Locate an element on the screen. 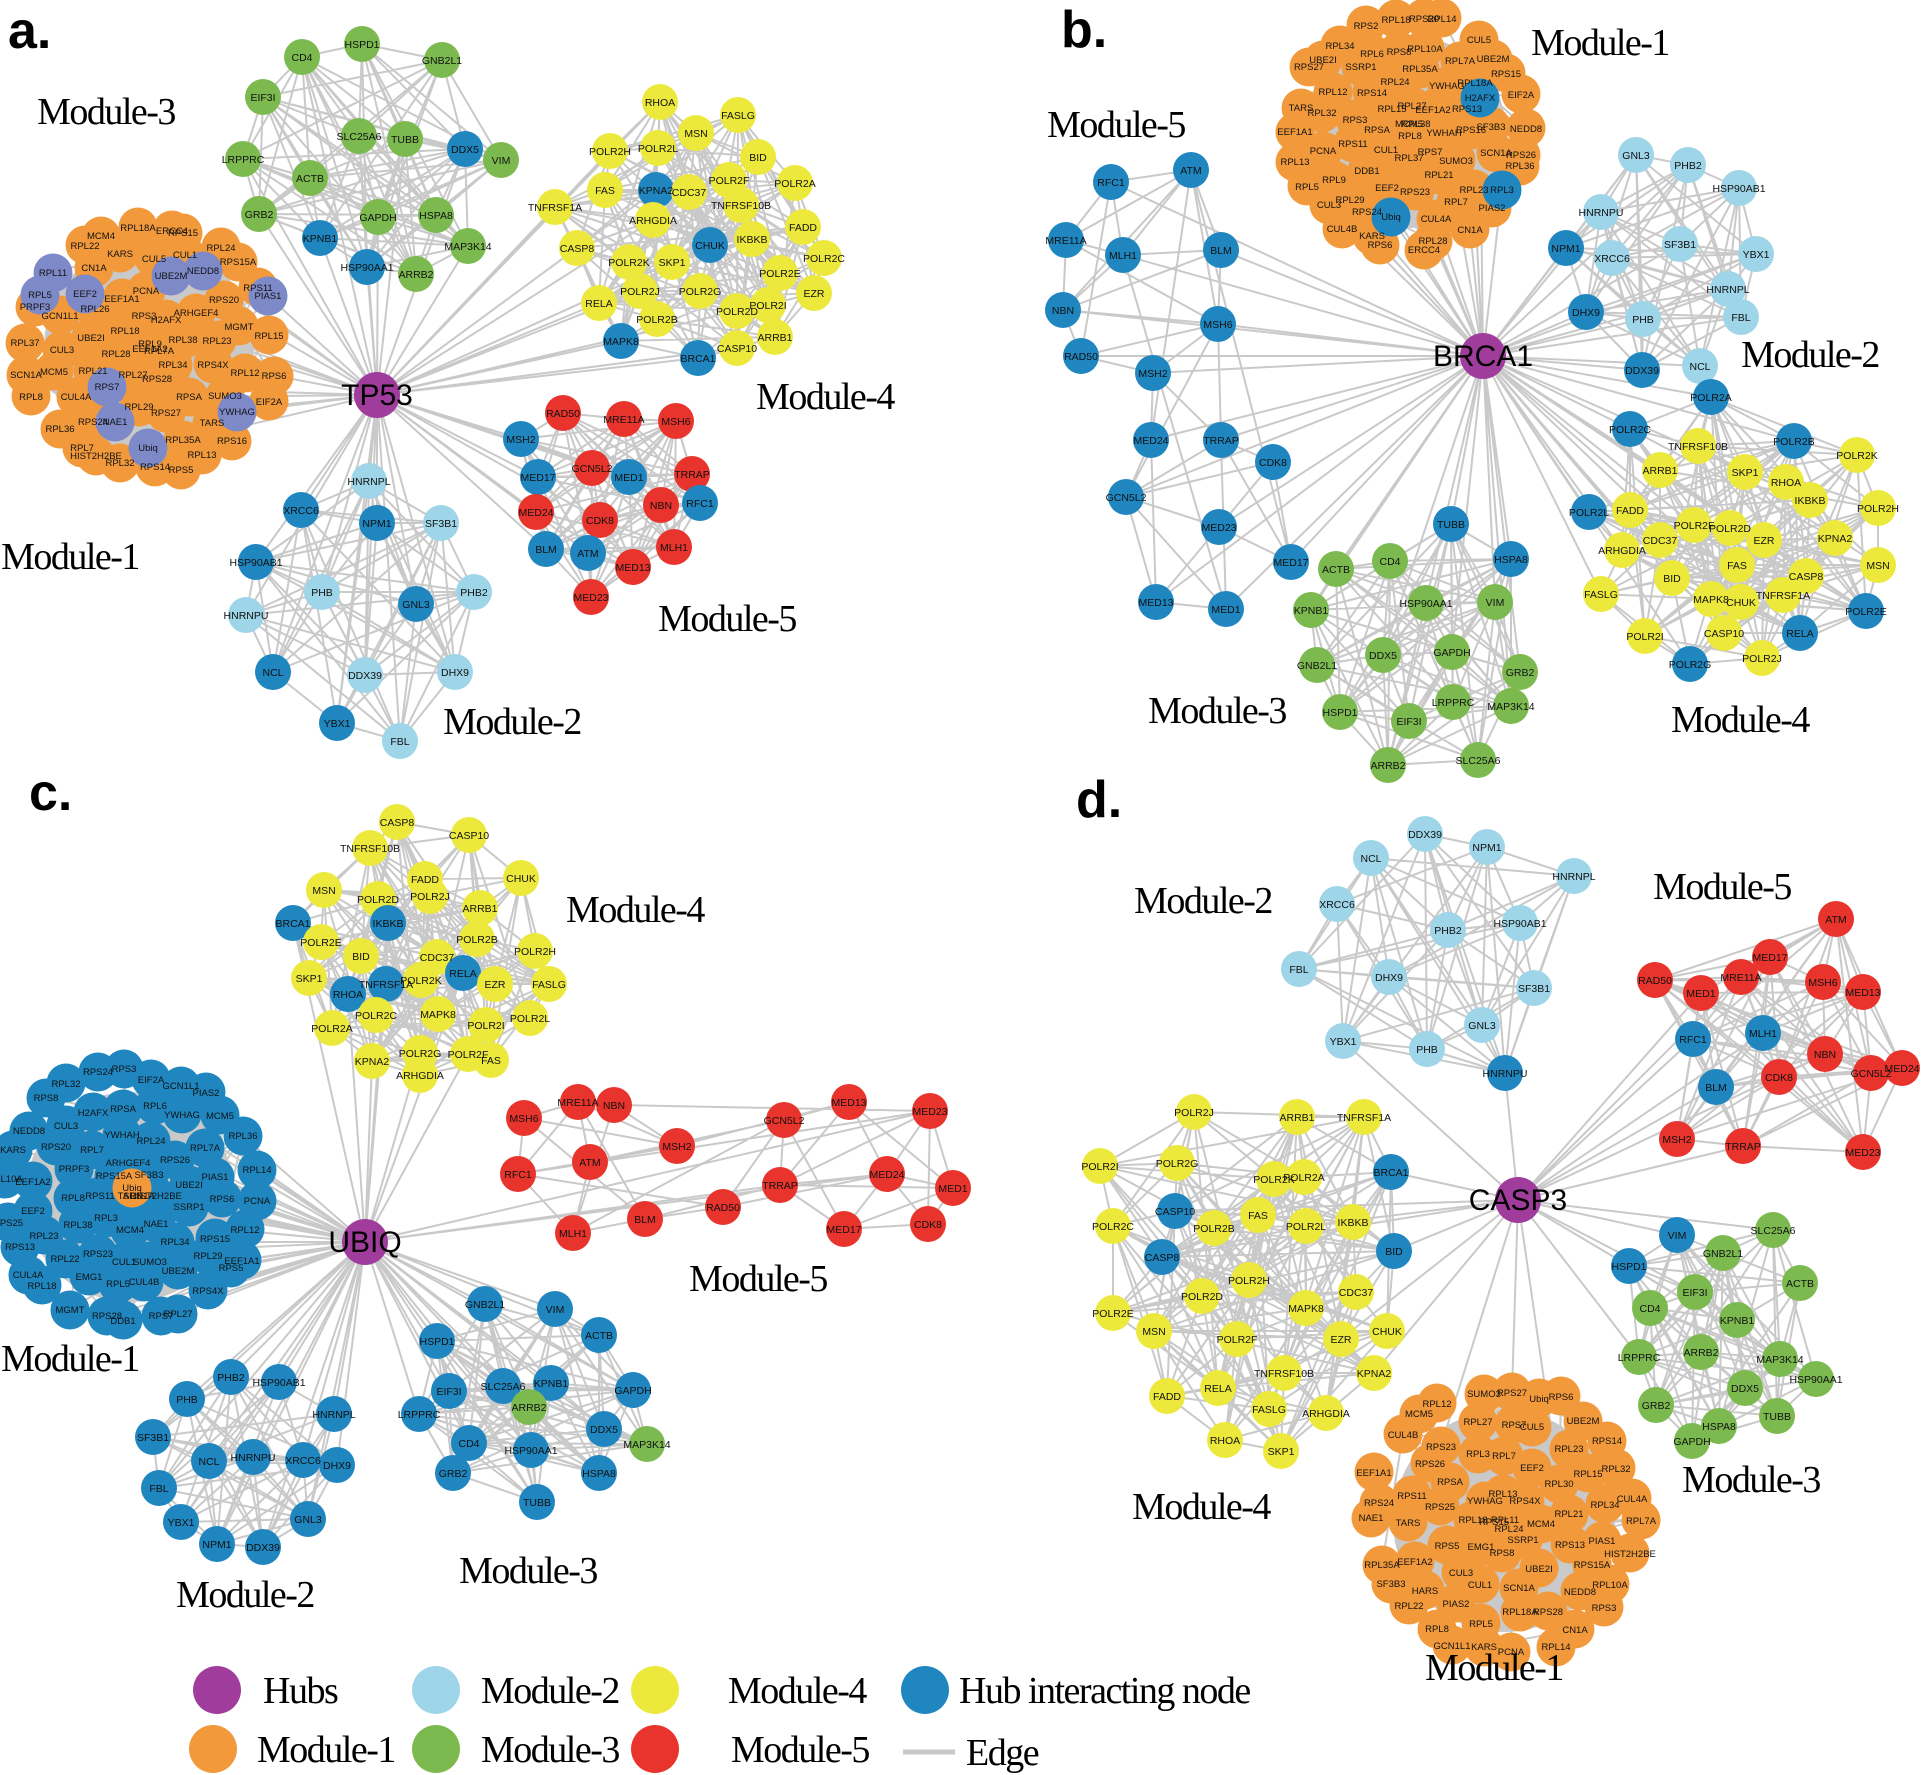 This screenshot has width=1923, height=1775. svg-text: RPS4X is located at coordinates (213, 365).